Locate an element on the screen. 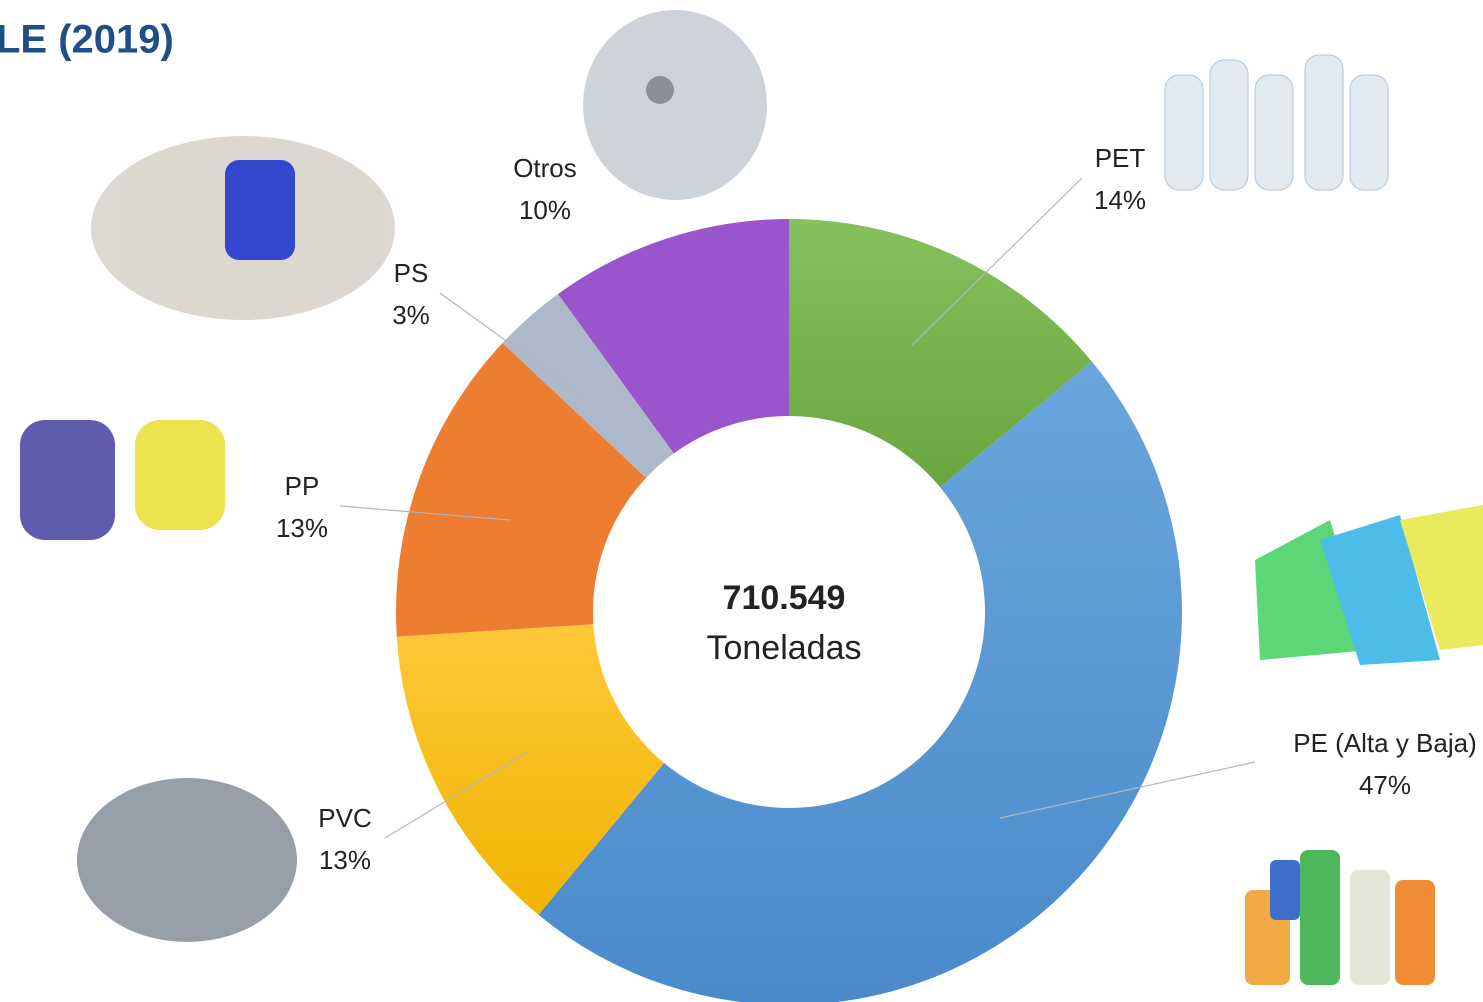 The width and height of the screenshot is (1483, 1002). slice-value-label: 47% is located at coordinates (1385, 785).